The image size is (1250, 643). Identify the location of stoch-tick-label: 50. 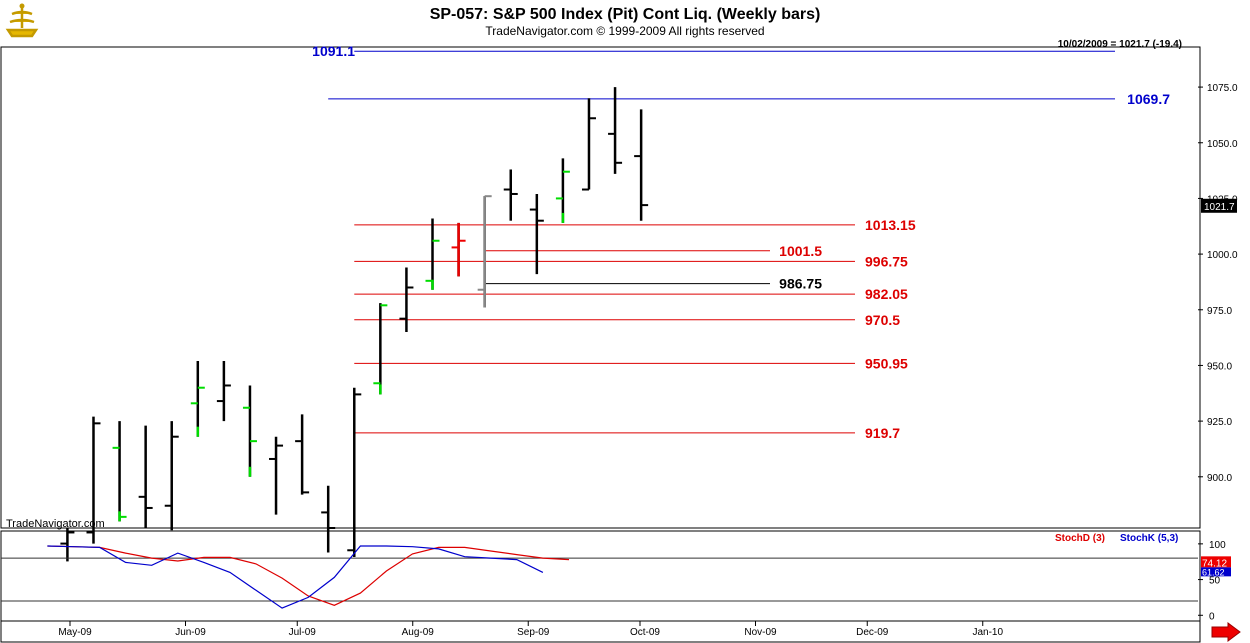
(1215, 581).